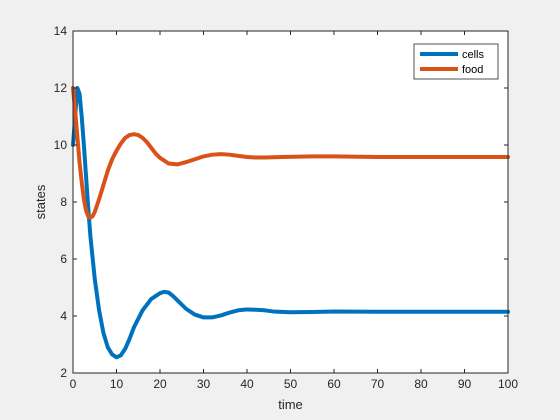 Image resolution: width=560 pixels, height=420 pixels. I want to click on x-tick-label: 70, so click(378, 384).